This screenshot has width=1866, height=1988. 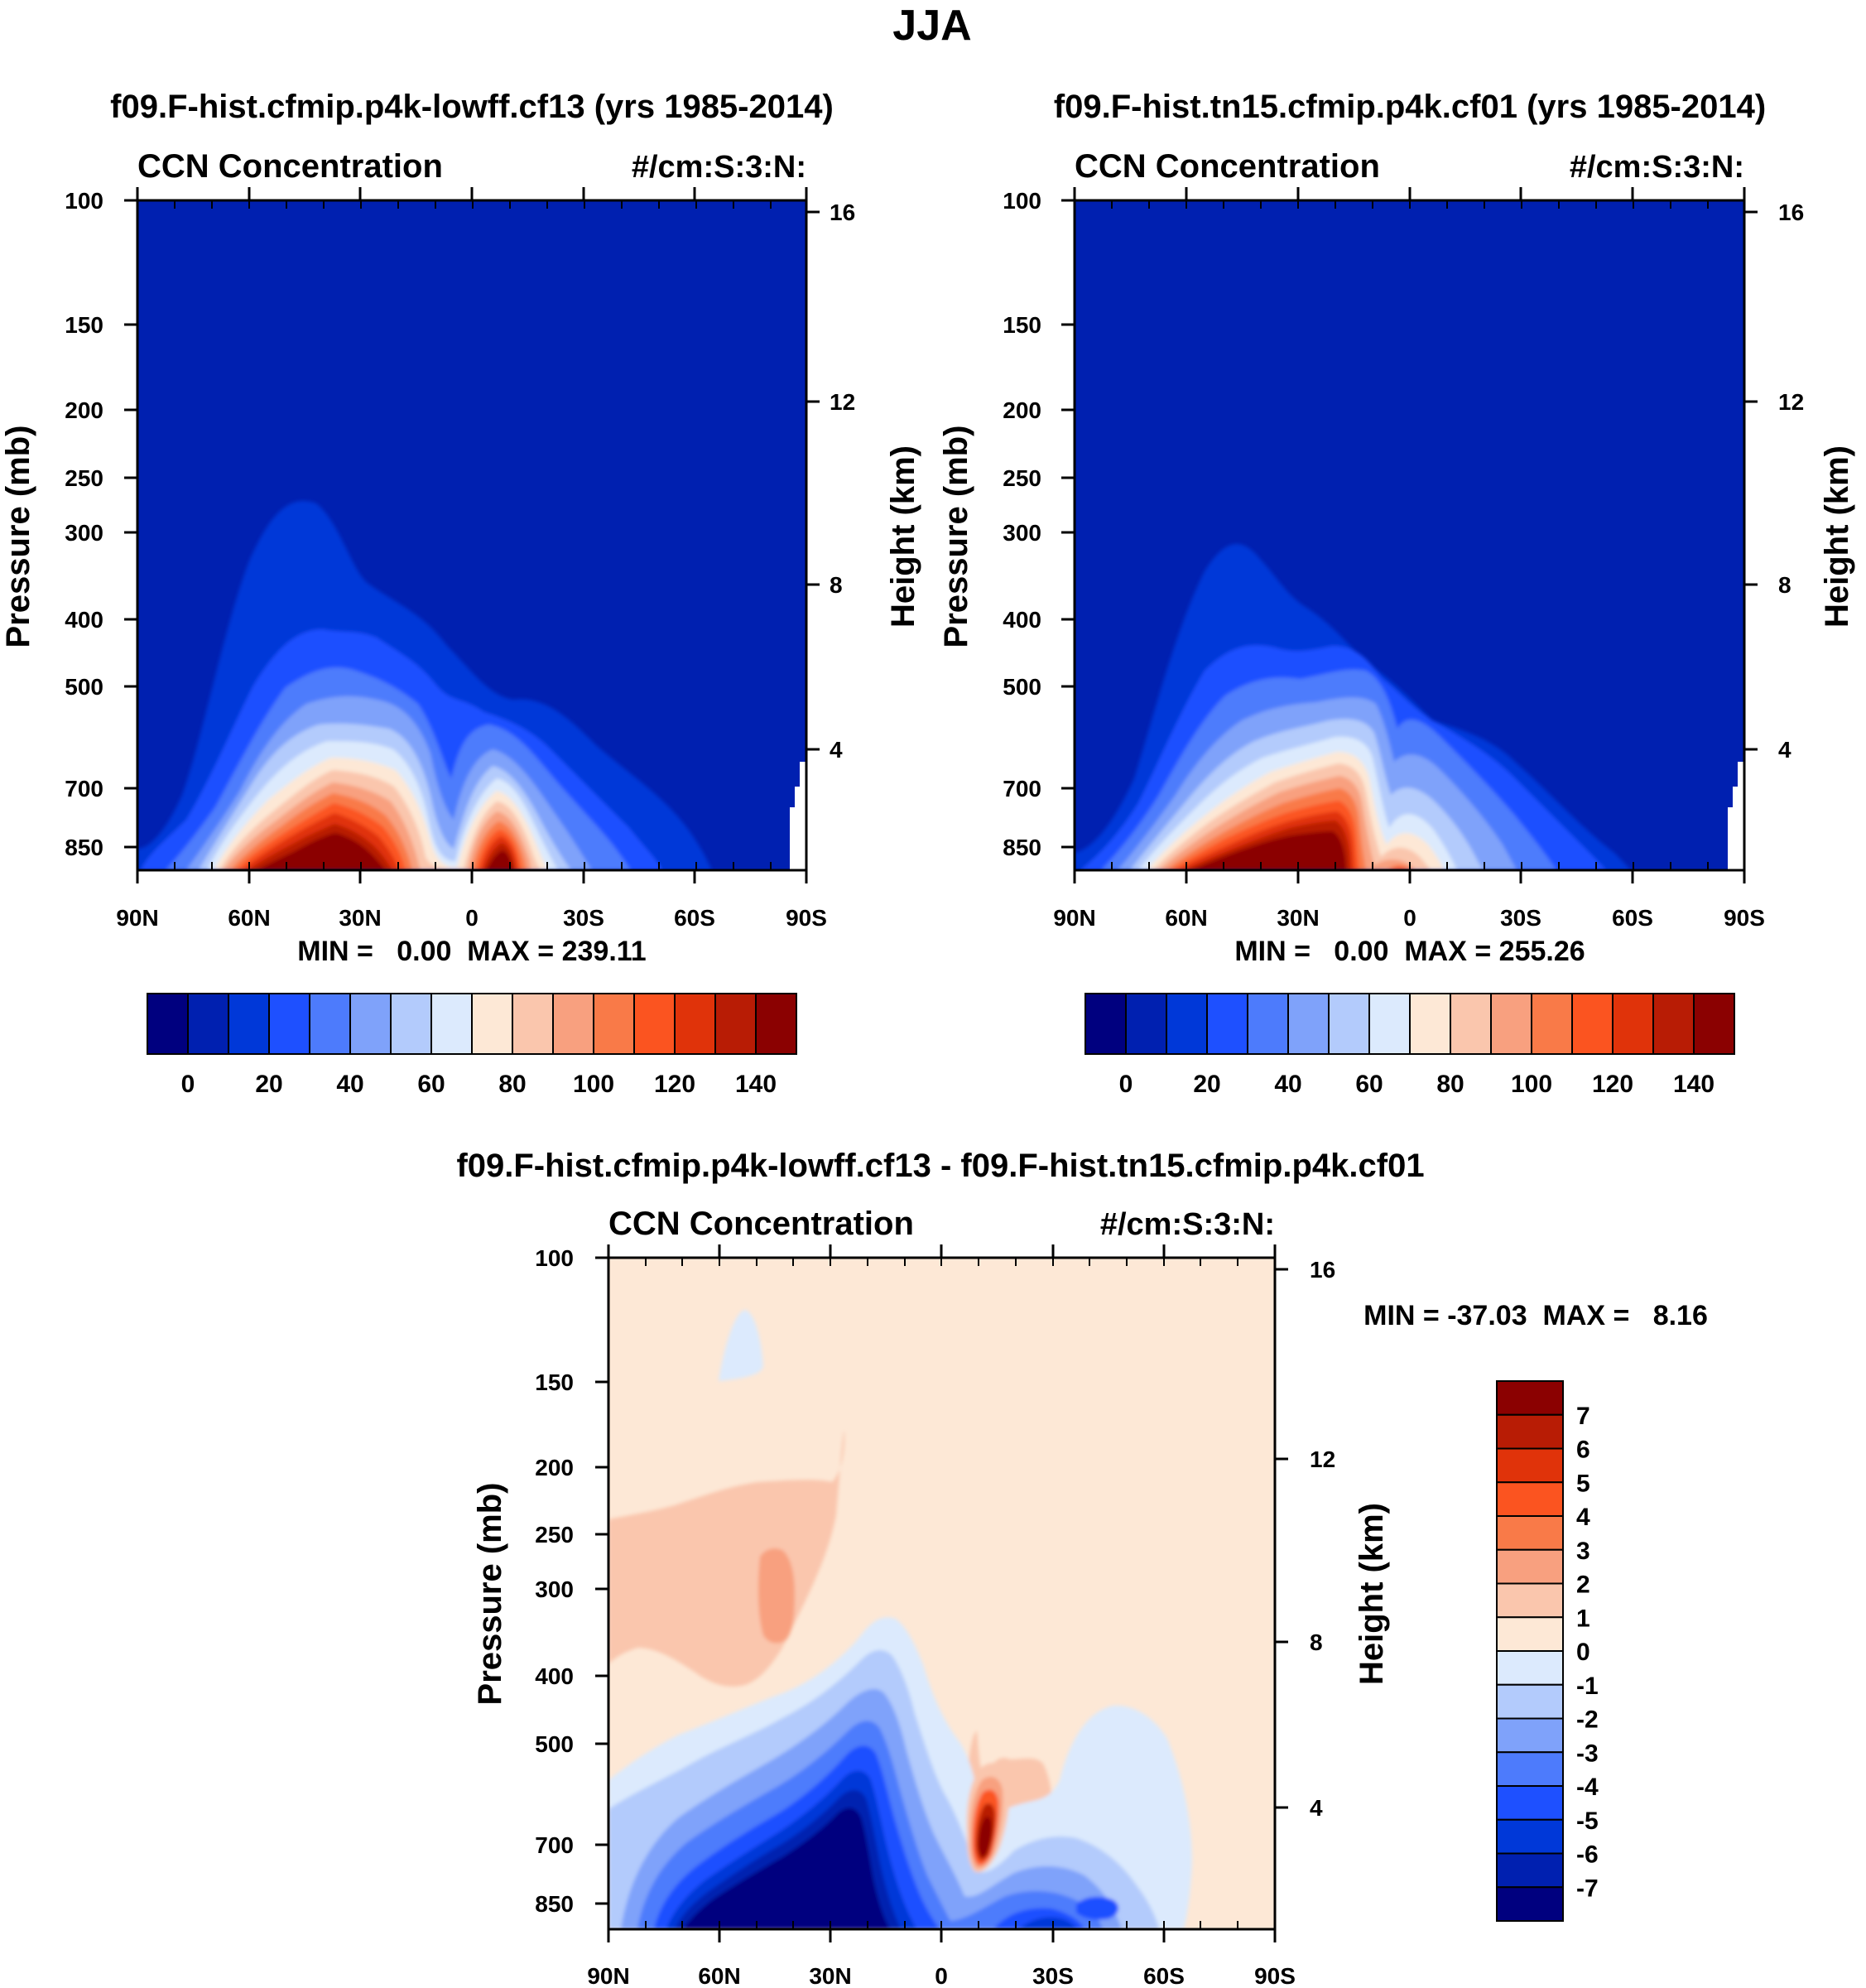 I want to click on colorbar-label: 100, so click(x=1531, y=1084).